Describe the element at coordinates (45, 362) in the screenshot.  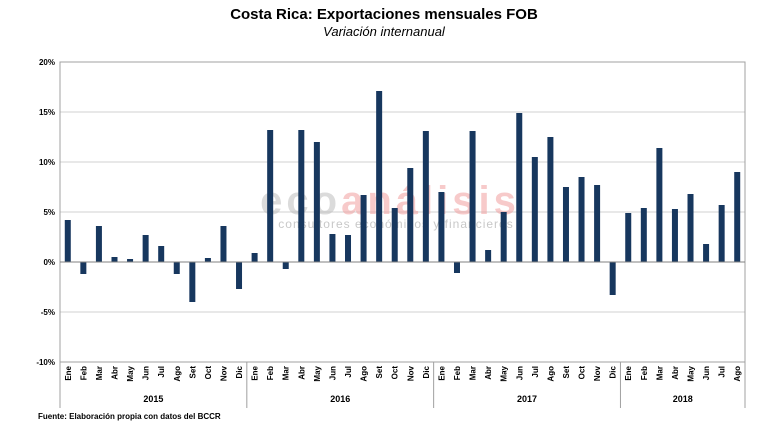
I see `y-tick-label: -10%` at that location.